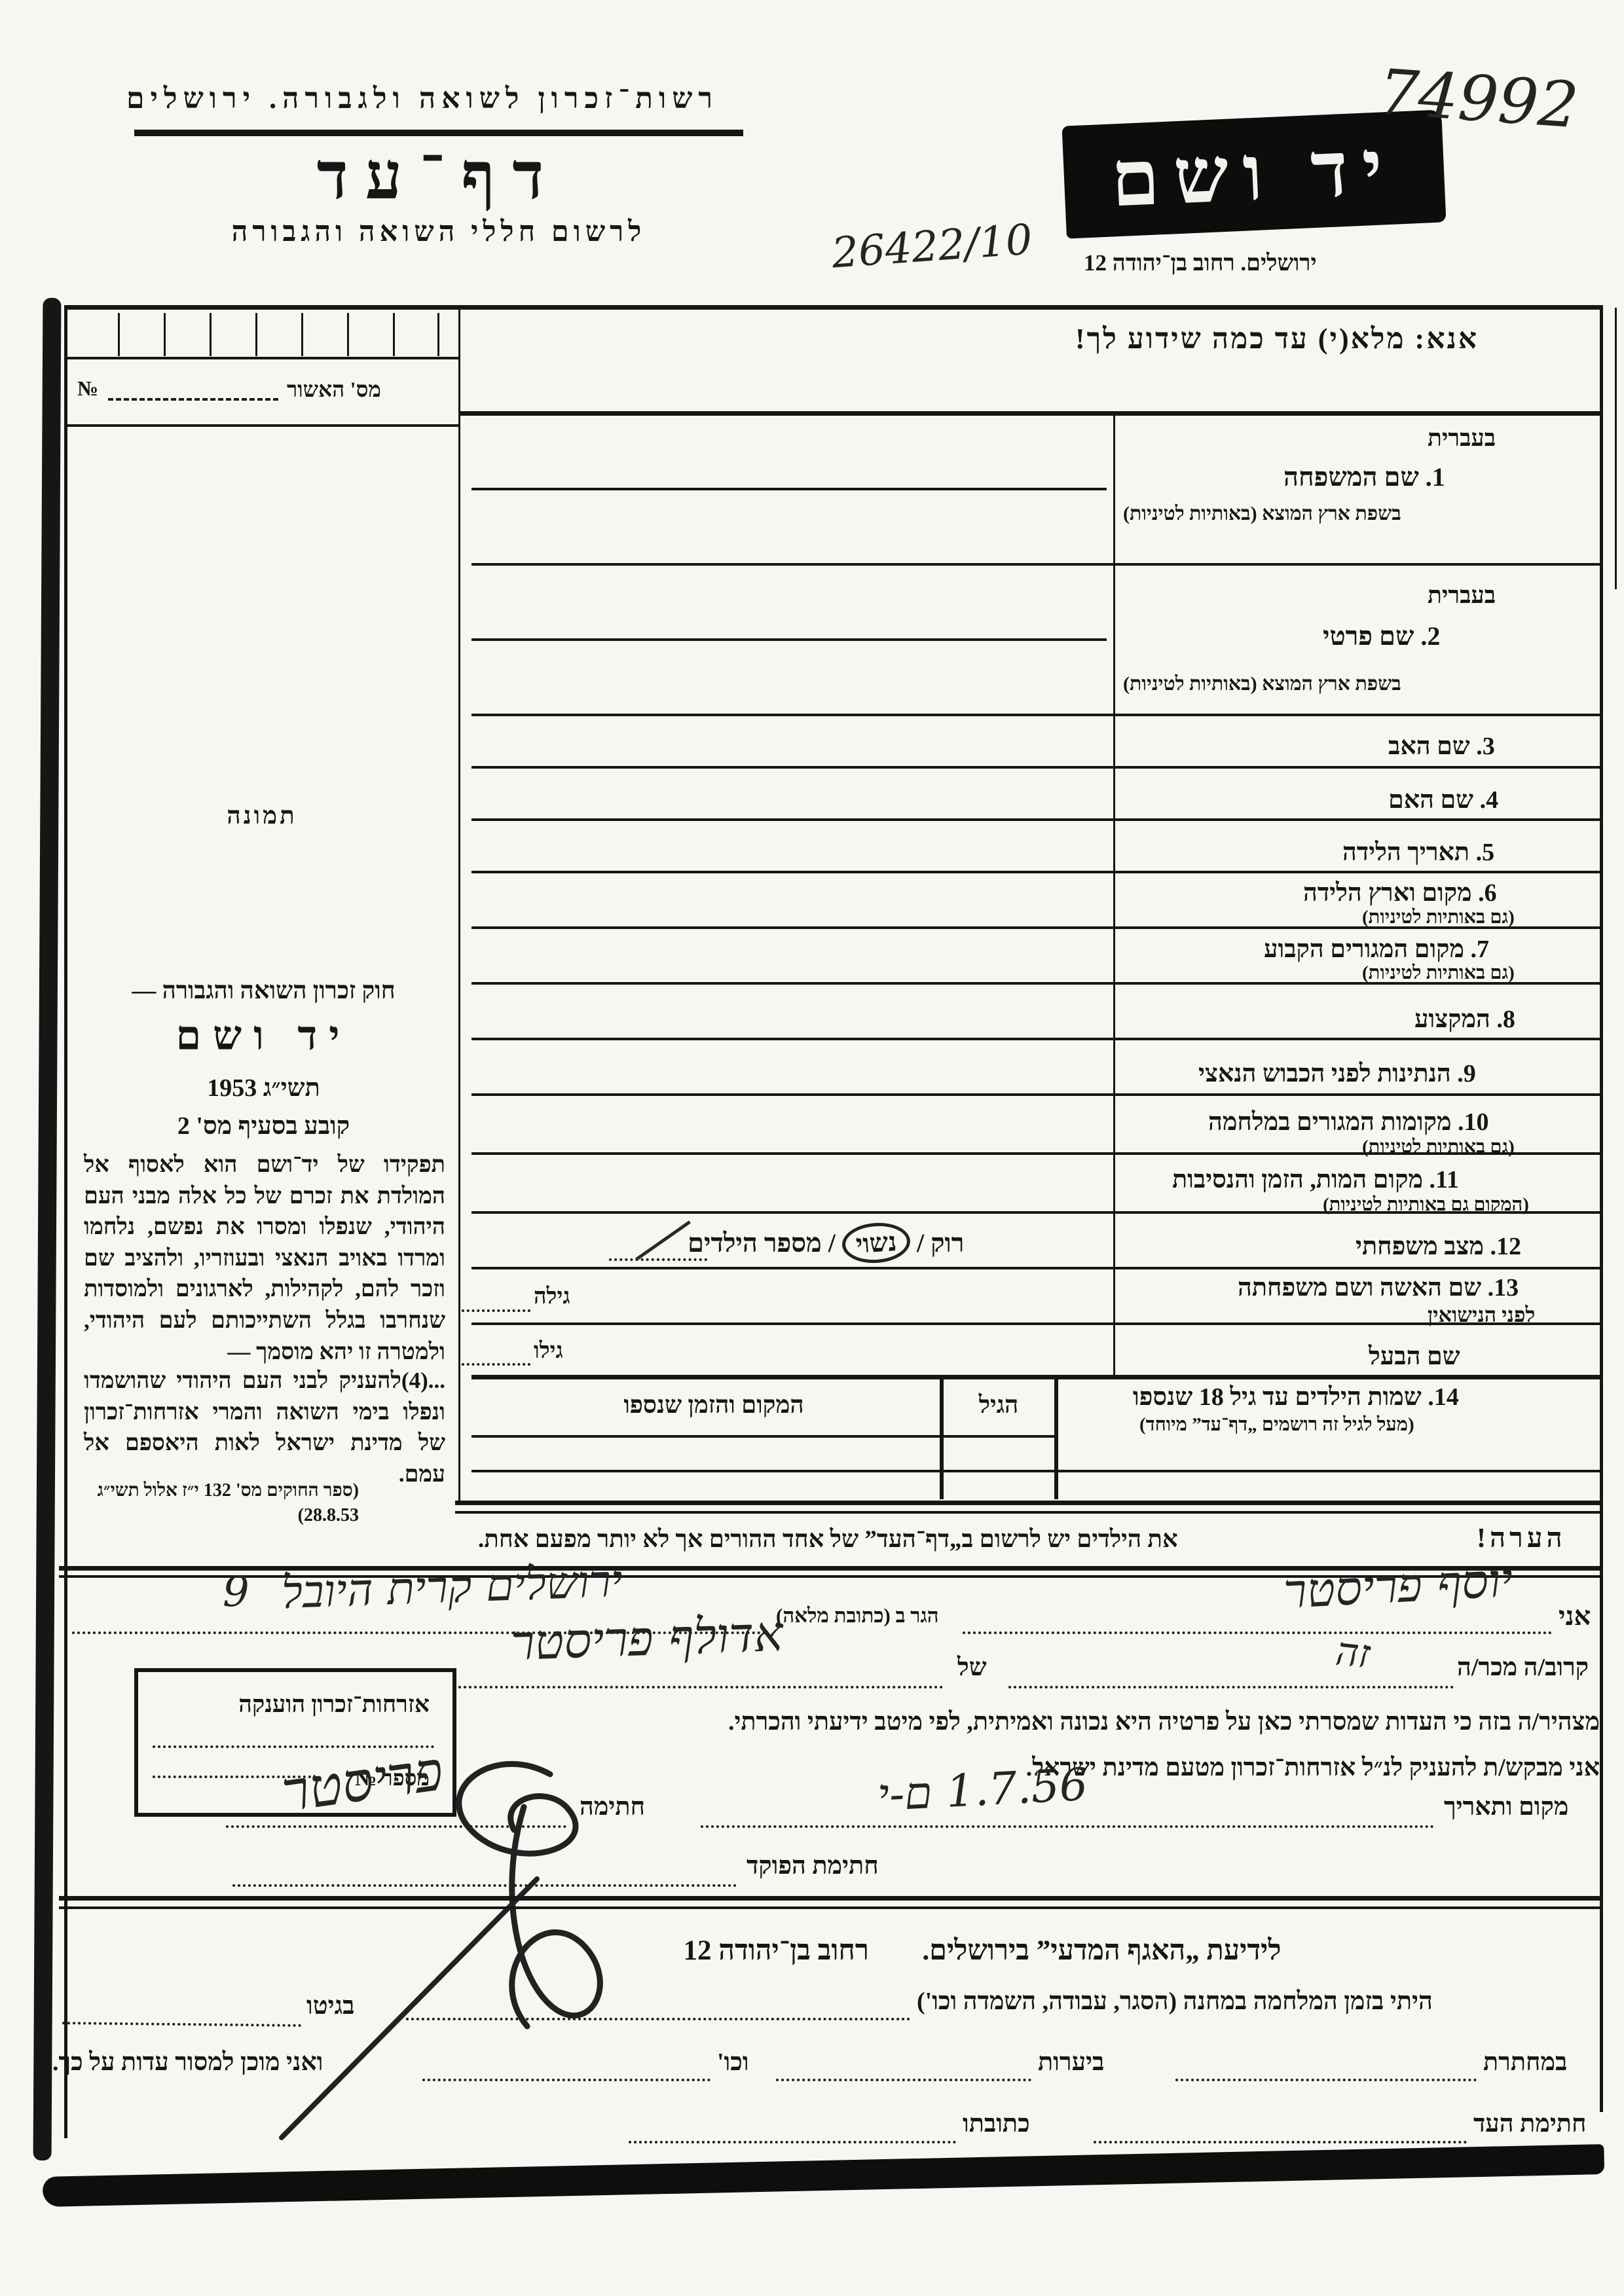 The height and width of the screenshot is (2296, 1624). I want to click on marital-children-dots, so click(658, 1259).